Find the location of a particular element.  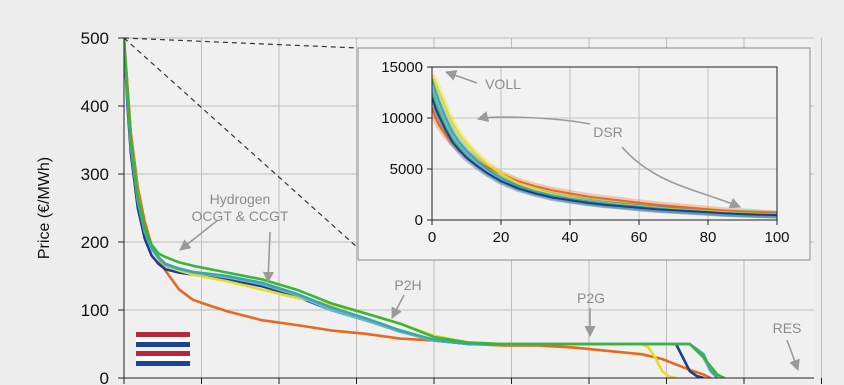

inset-x-tick-label: 60 is located at coordinates (639, 237).